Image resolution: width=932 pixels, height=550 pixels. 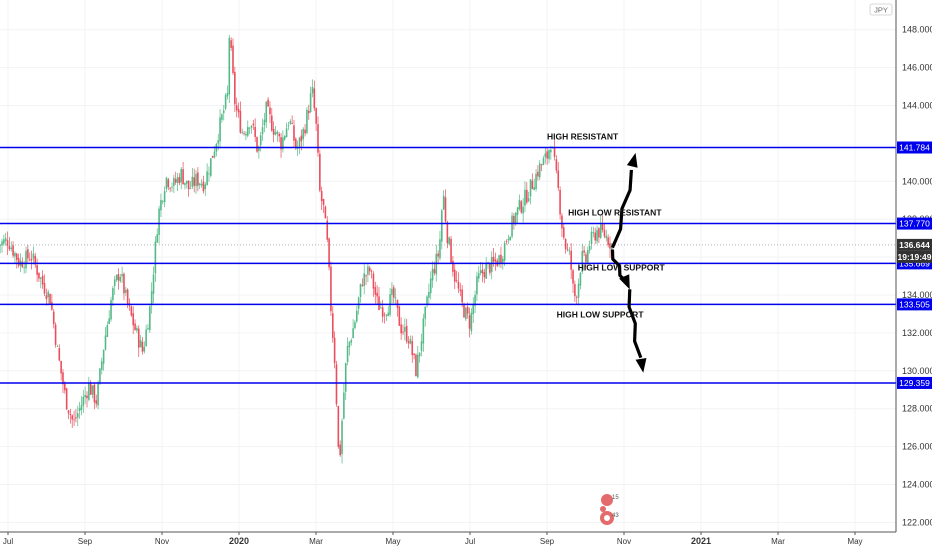 What do you see at coordinates (239, 541) in the screenshot?
I see `time-tick-label: 2020` at bounding box center [239, 541].